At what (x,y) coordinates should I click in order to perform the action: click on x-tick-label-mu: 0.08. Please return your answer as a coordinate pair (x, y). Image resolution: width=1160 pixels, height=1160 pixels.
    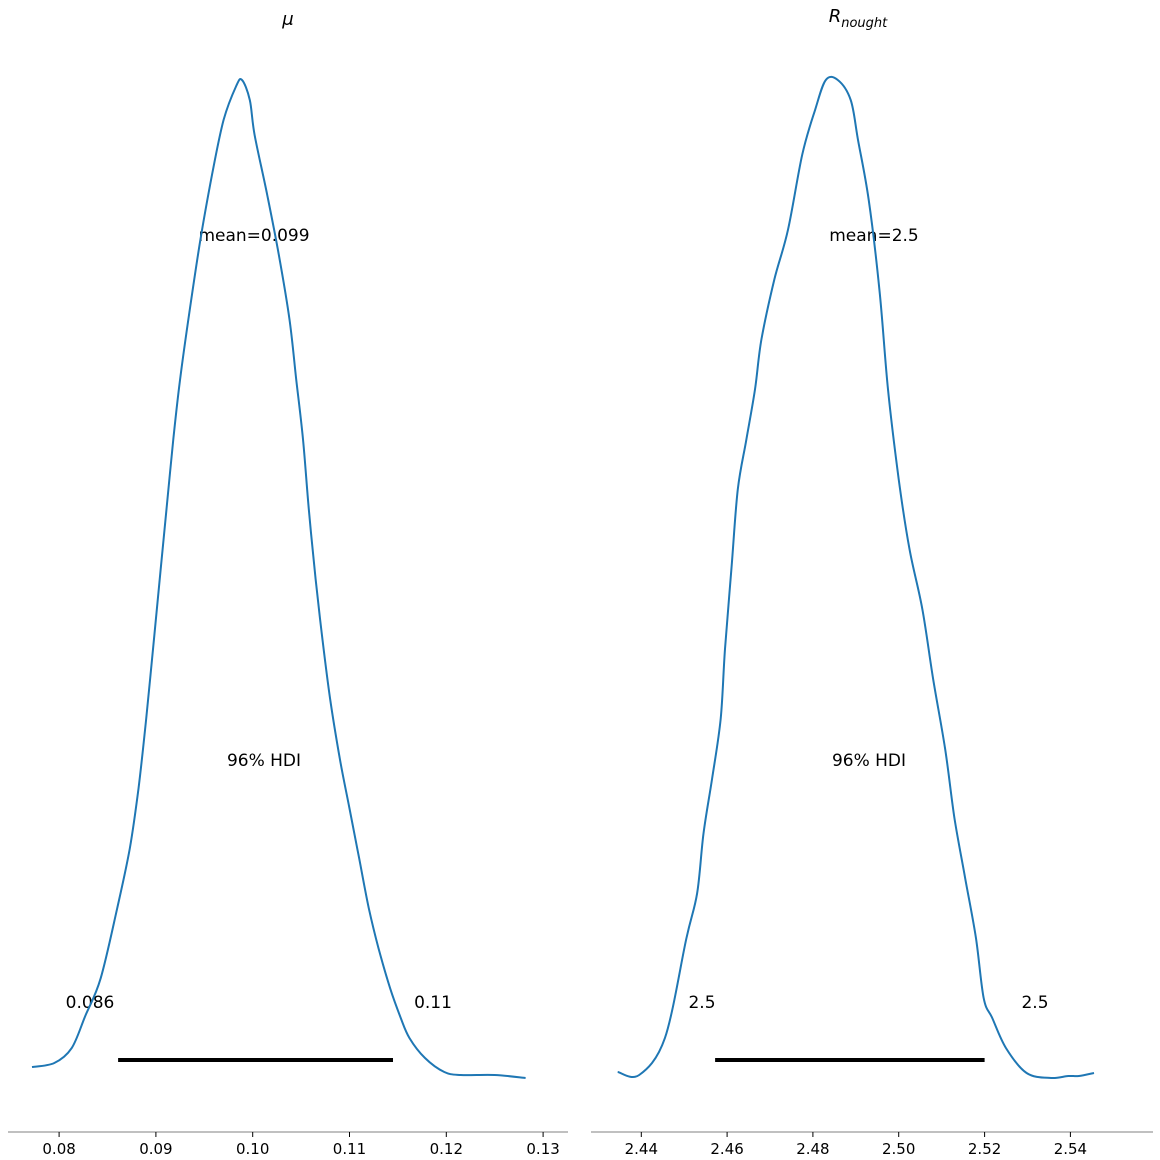
    Looking at the image, I should click on (58, 1149).